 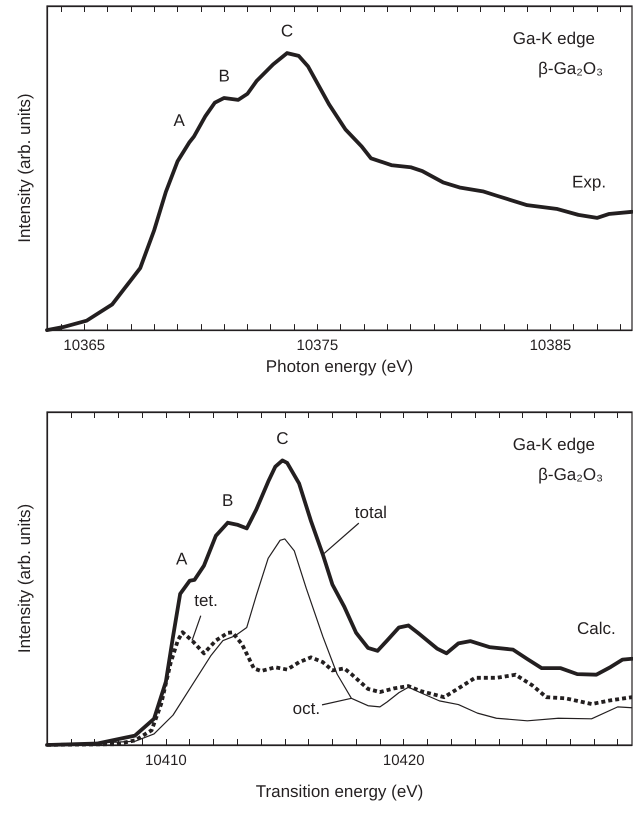 What do you see at coordinates (370, 512) in the screenshot?
I see `annotation: total` at bounding box center [370, 512].